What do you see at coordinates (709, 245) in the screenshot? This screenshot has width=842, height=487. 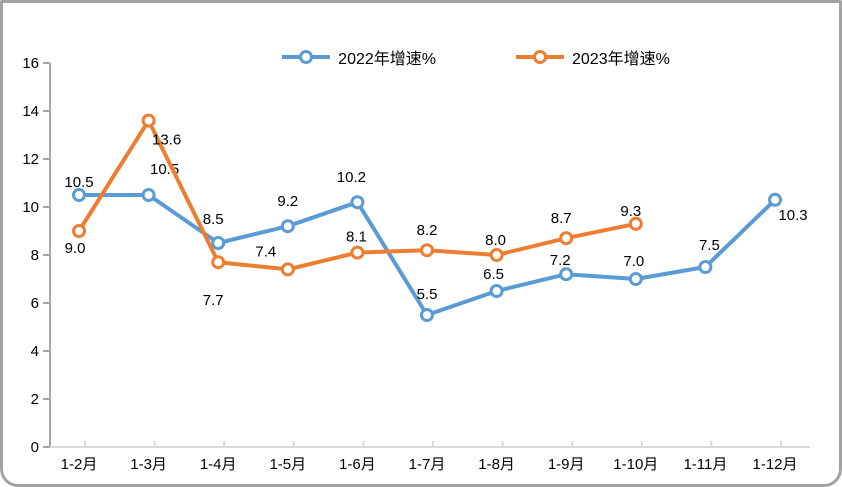 I see `data-point-label: 7.5` at bounding box center [709, 245].